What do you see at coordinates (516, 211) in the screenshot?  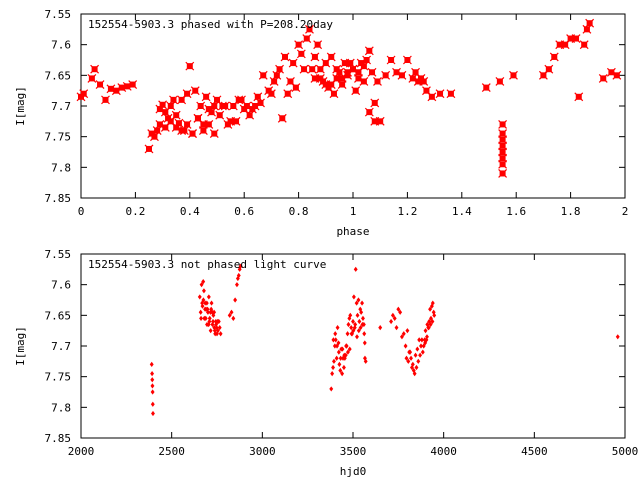 I see `x-tick-label: 1.6` at bounding box center [516, 211].